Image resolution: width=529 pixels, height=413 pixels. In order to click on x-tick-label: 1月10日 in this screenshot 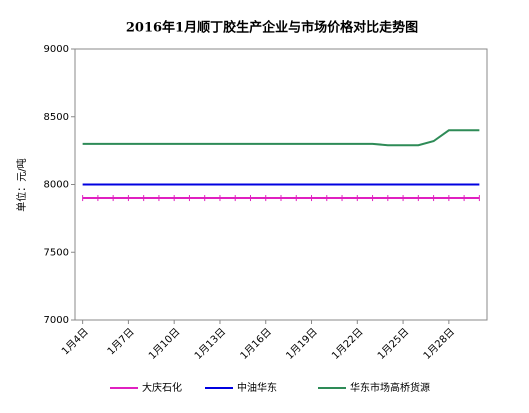, I will do `click(164, 344)`.